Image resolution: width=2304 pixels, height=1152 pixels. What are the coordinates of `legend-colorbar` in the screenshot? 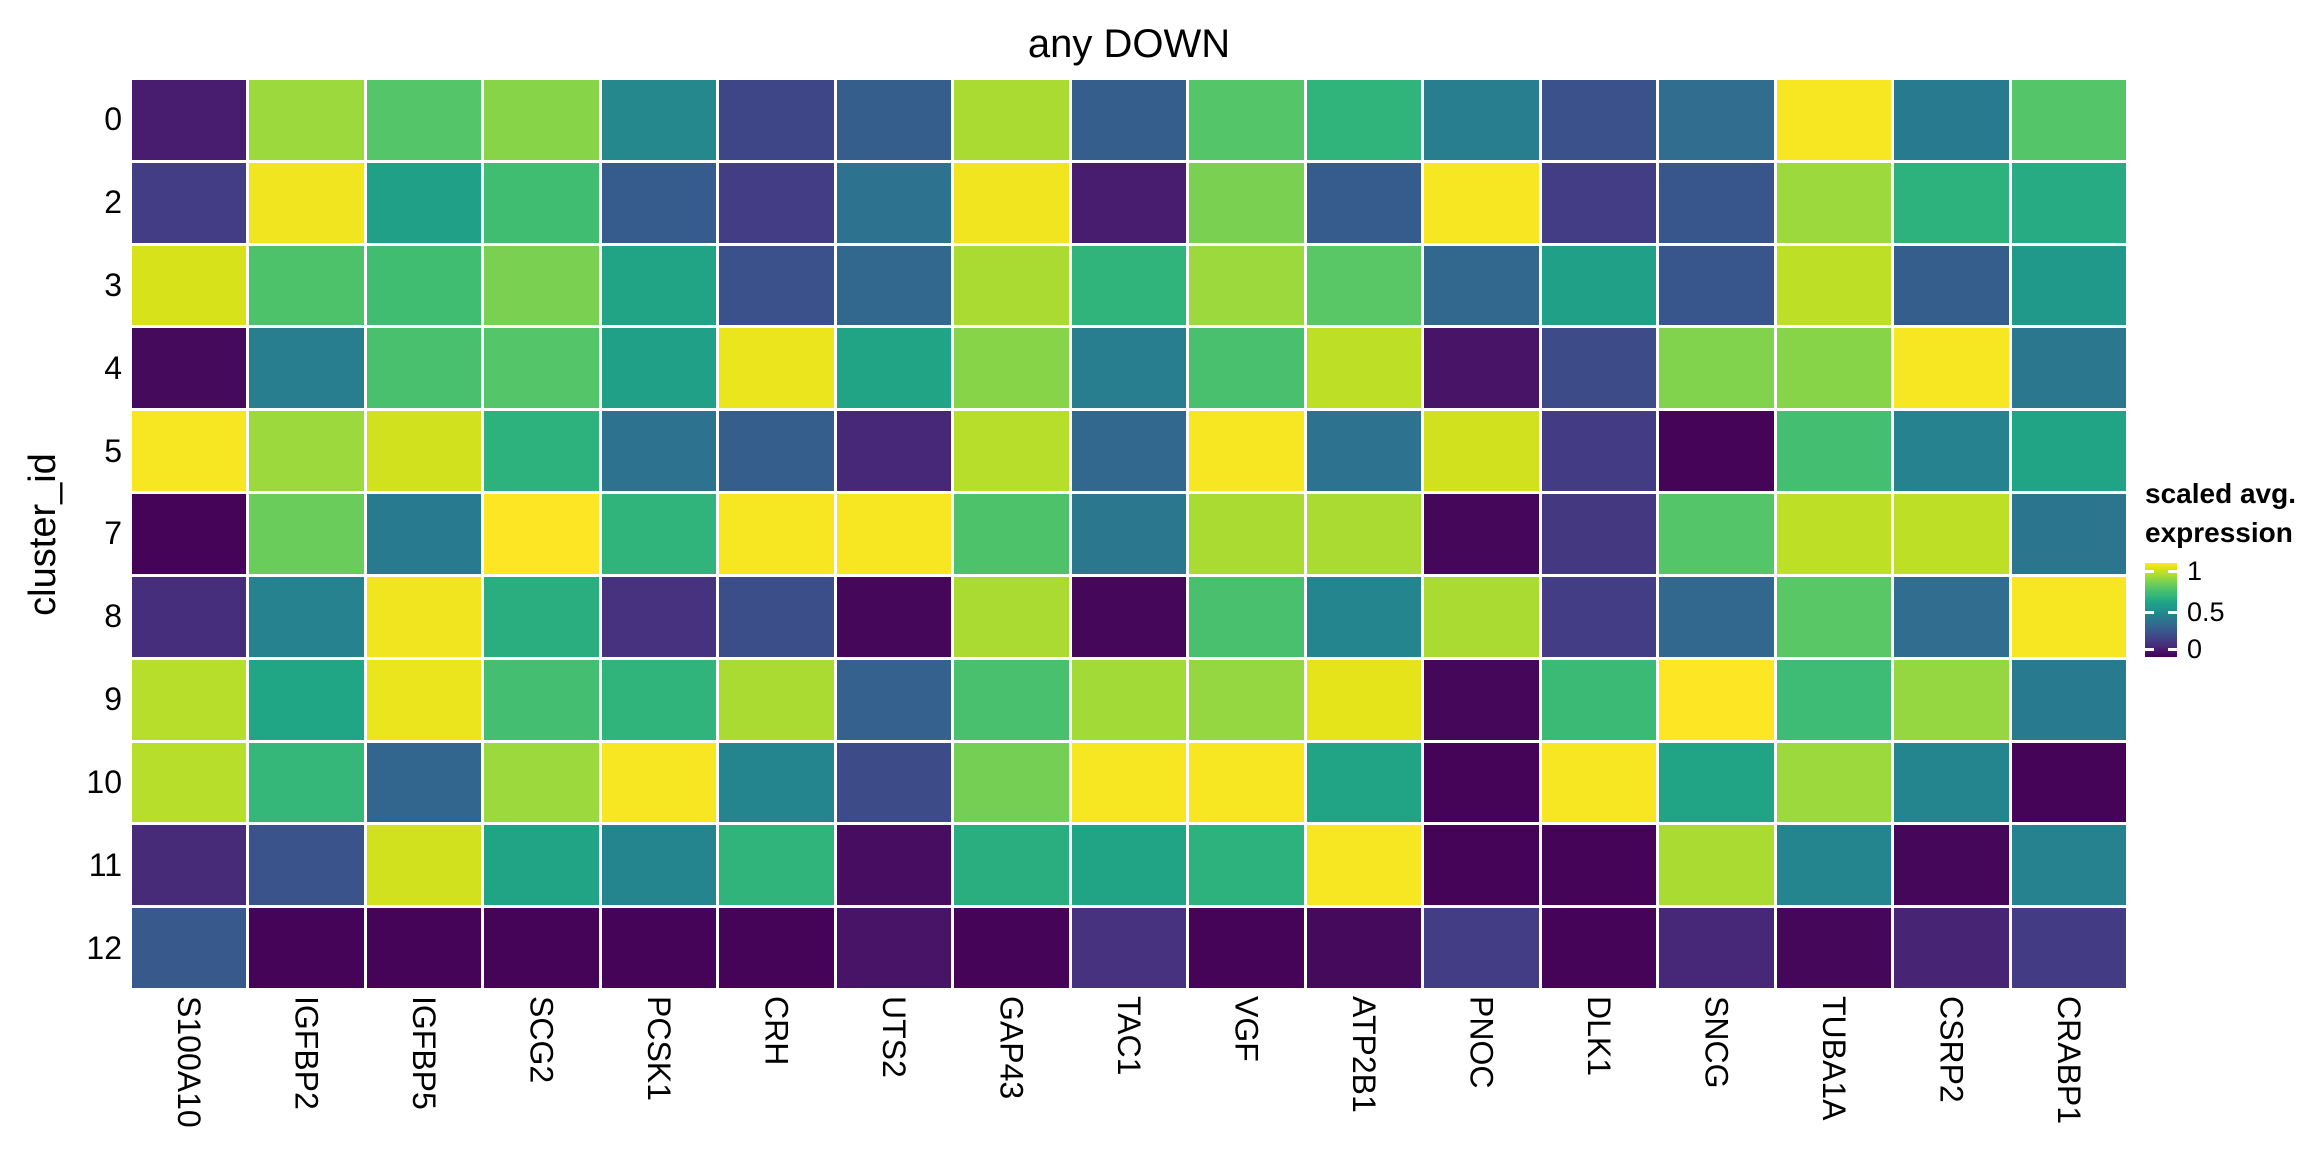 It's located at (2161, 610).